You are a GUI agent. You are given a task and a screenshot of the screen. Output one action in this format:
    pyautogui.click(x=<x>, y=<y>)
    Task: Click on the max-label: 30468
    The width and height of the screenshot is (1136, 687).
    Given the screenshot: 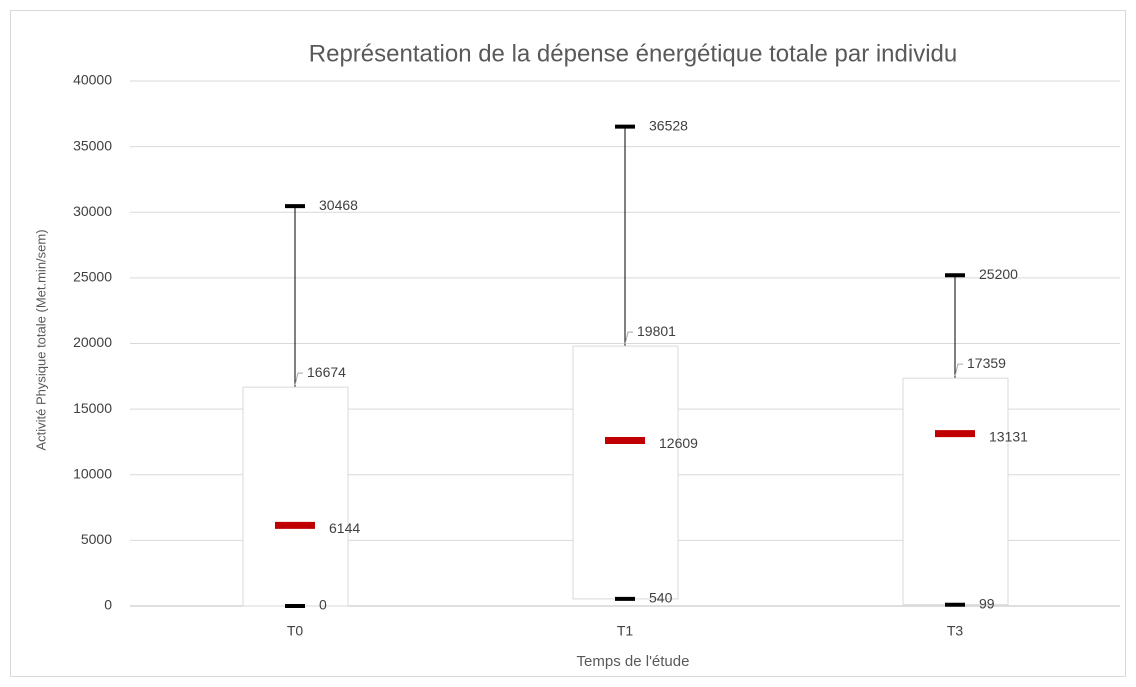 What is the action you would take?
    pyautogui.click(x=338, y=205)
    